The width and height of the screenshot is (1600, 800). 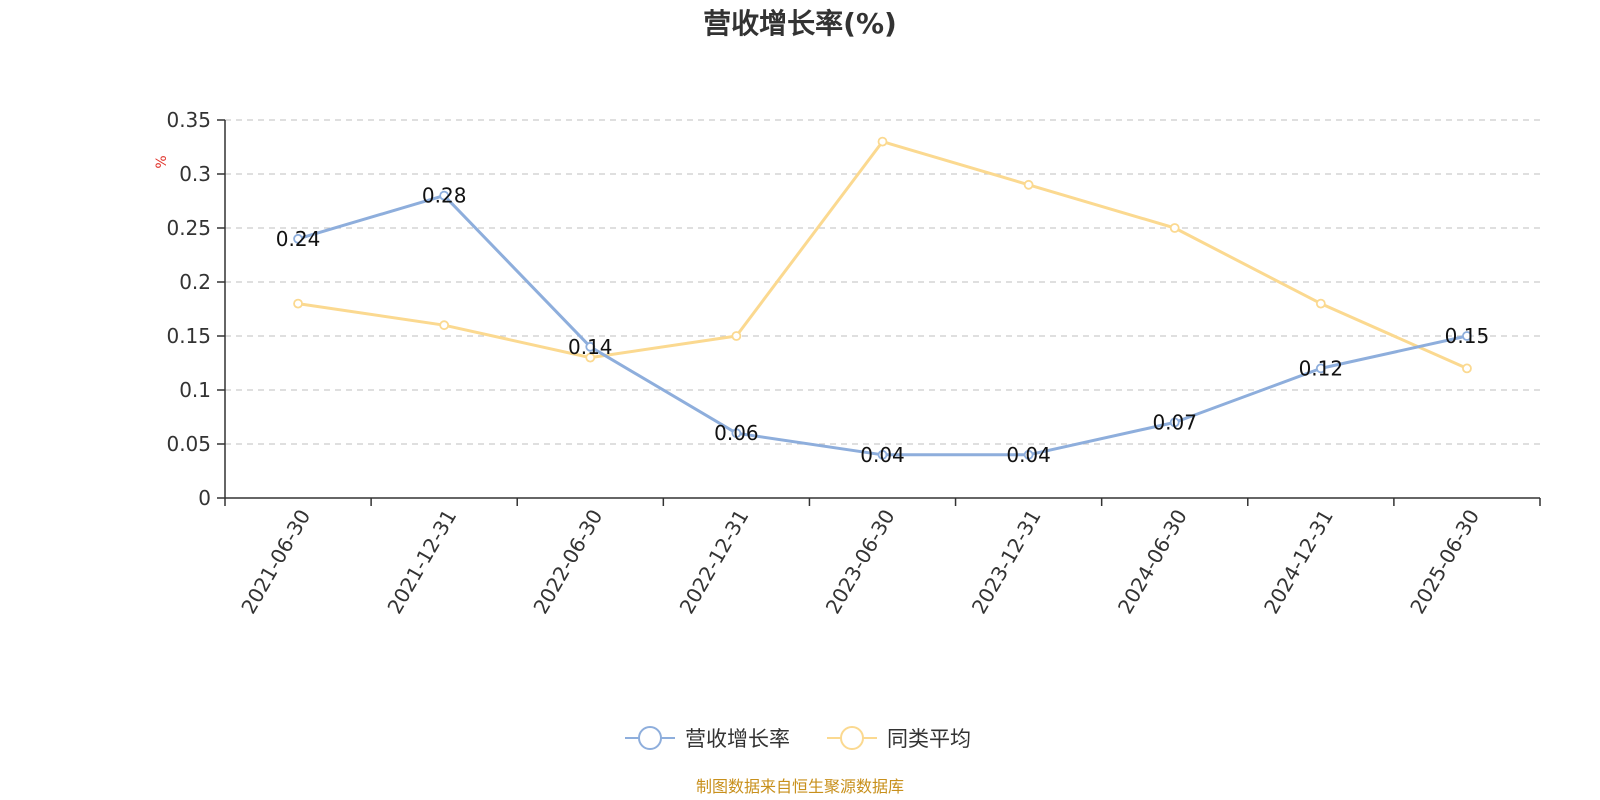 I want to click on legend-label: 同类平均, so click(x=929, y=739).